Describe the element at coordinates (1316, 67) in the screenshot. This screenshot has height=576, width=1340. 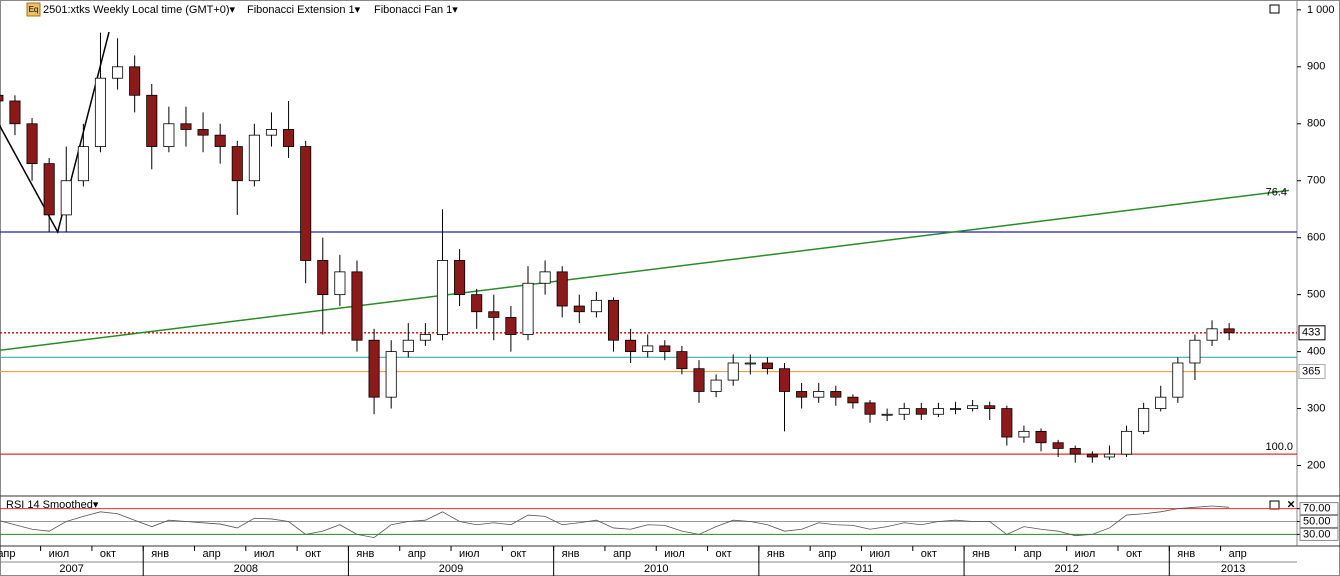
I see `y-tick-label: 900` at that location.